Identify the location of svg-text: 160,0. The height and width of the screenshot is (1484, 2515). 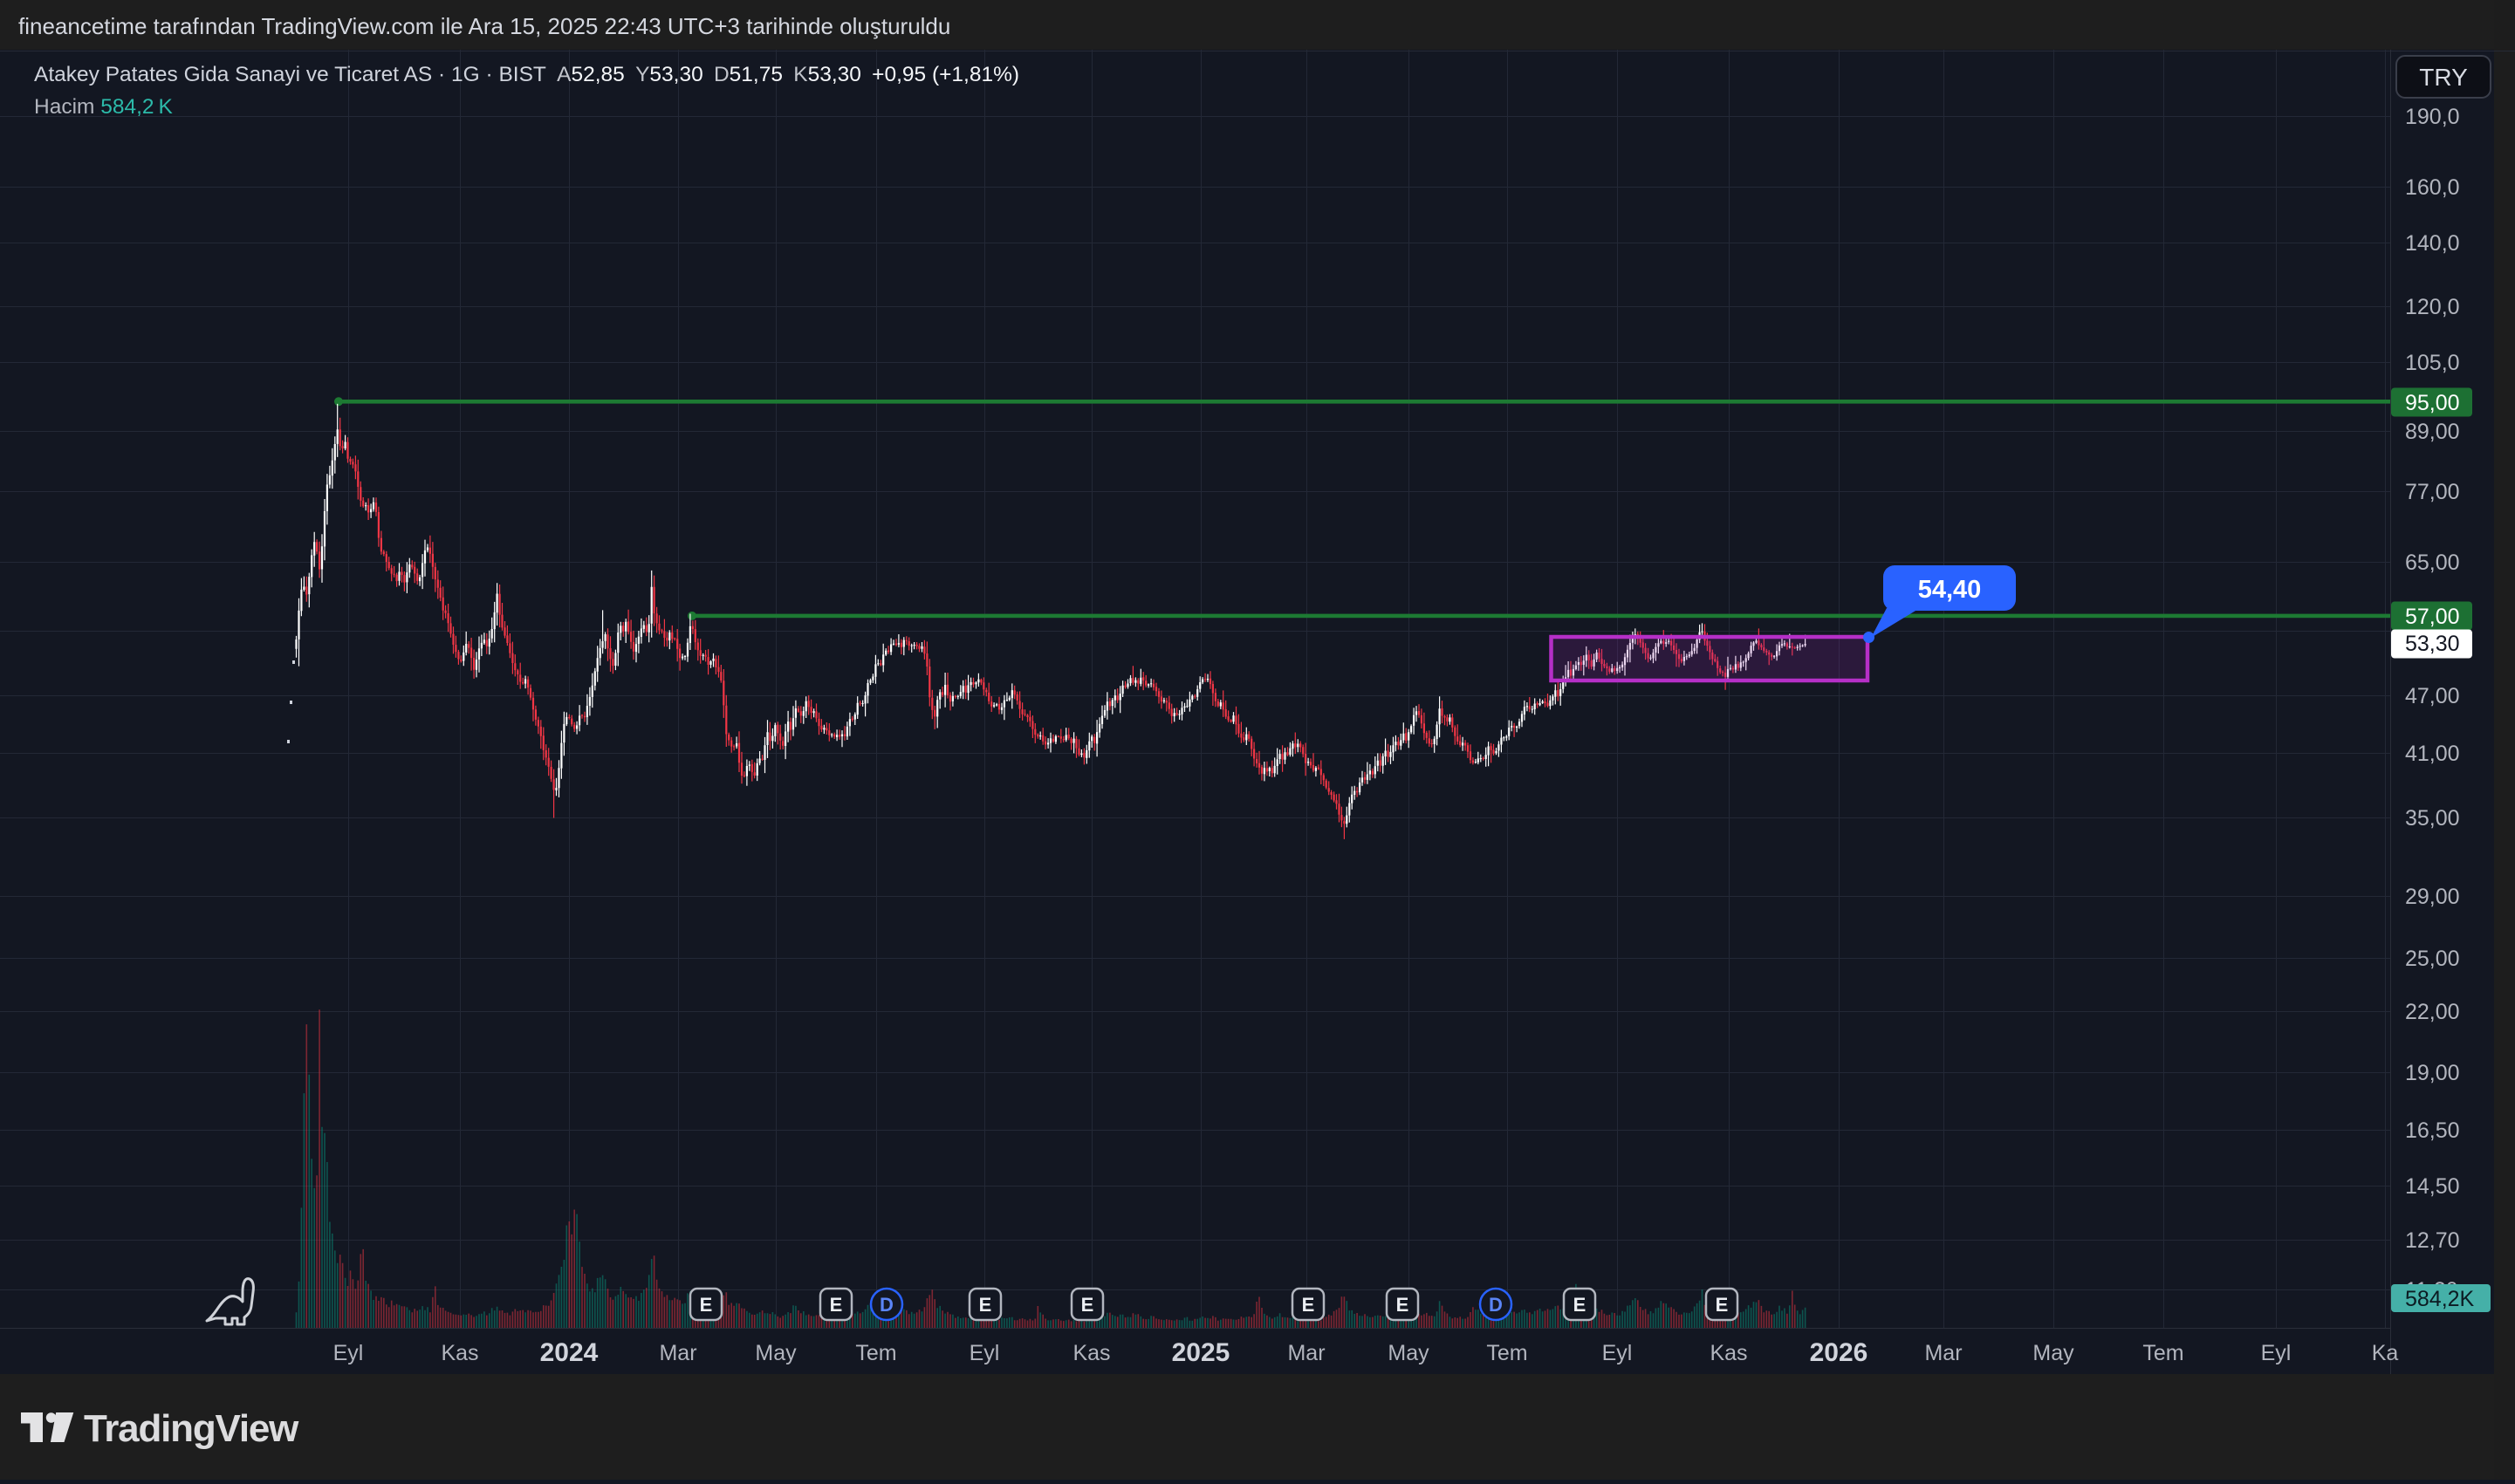
(2433, 187).